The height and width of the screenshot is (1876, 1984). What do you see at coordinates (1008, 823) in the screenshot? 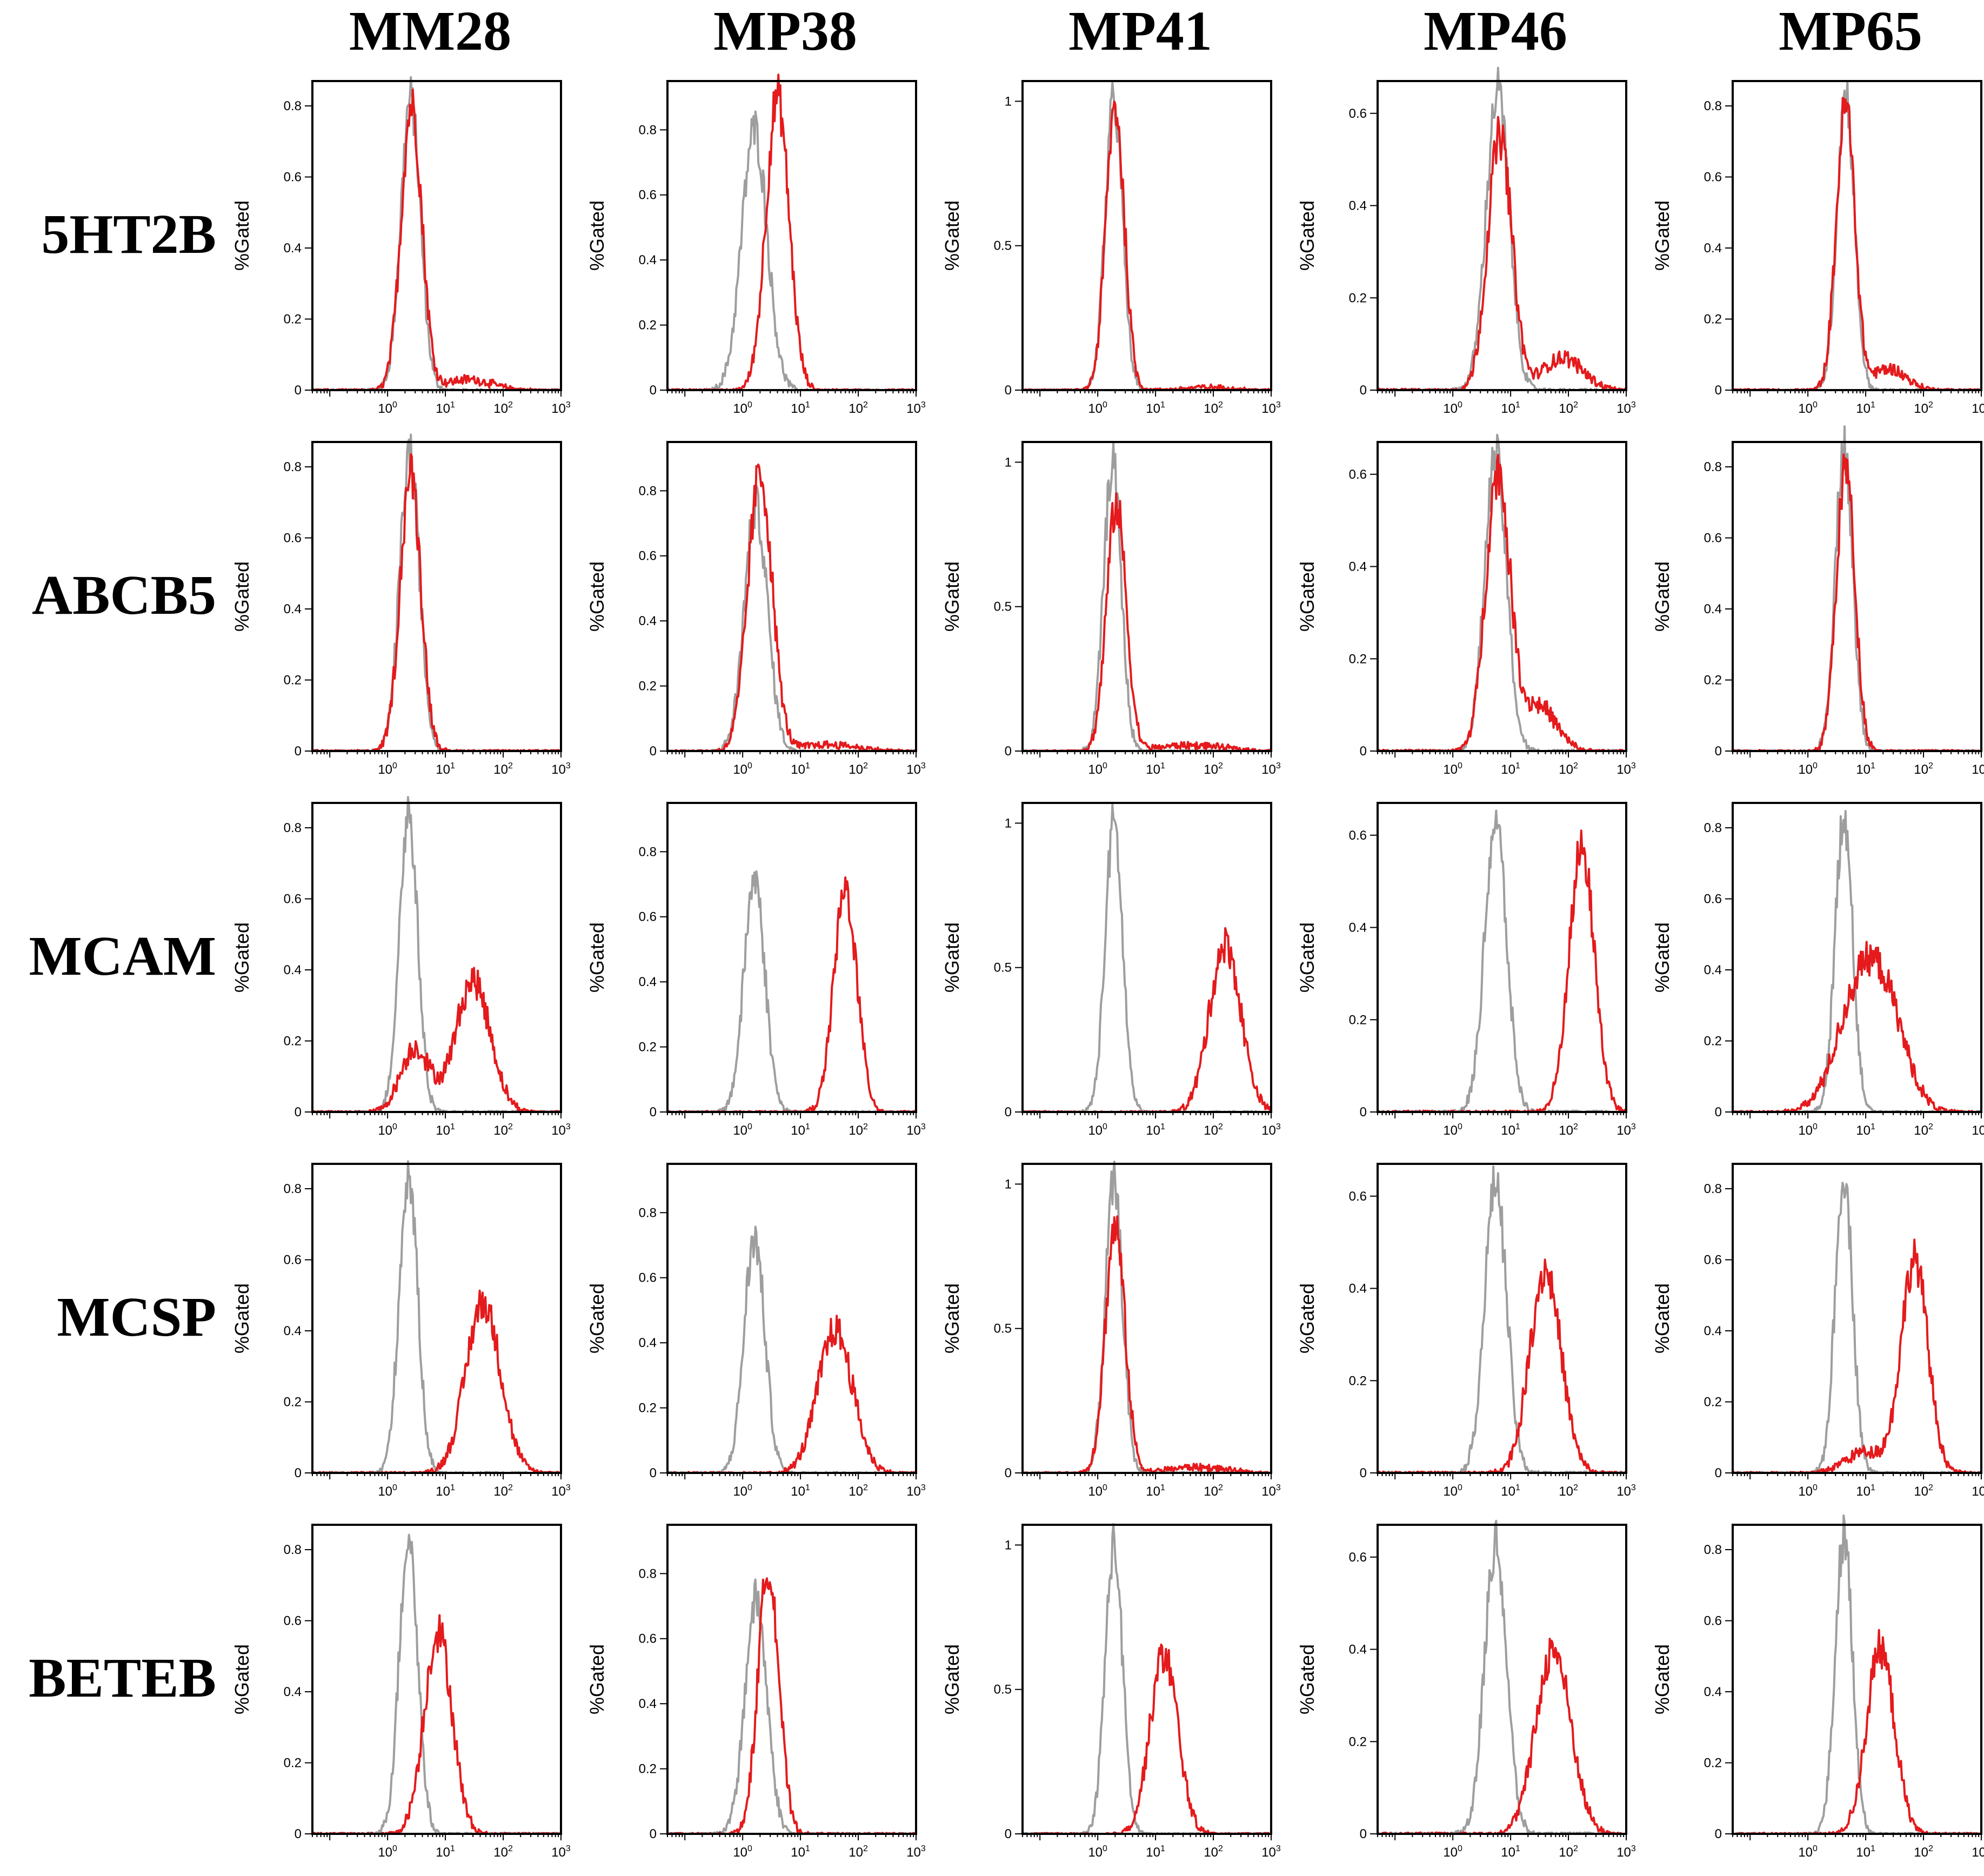
I see `y-tick-label: 1` at bounding box center [1008, 823].